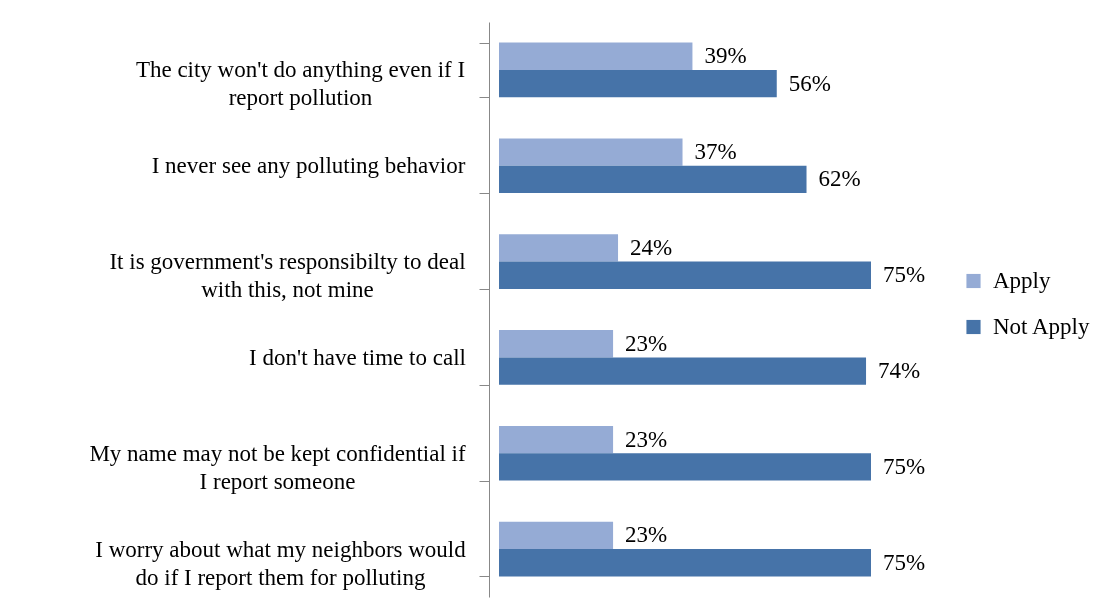 The width and height of the screenshot is (1101, 602). Describe the element at coordinates (308, 166) in the screenshot. I see `y-tick-label: I never see any polluting behavior` at that location.